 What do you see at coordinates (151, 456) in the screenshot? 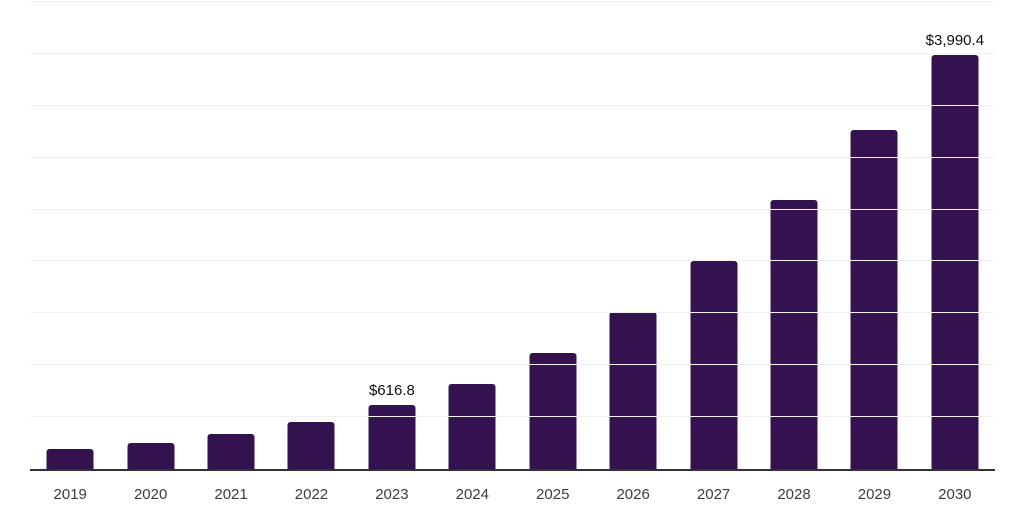
I see `bar-2020` at bounding box center [151, 456].